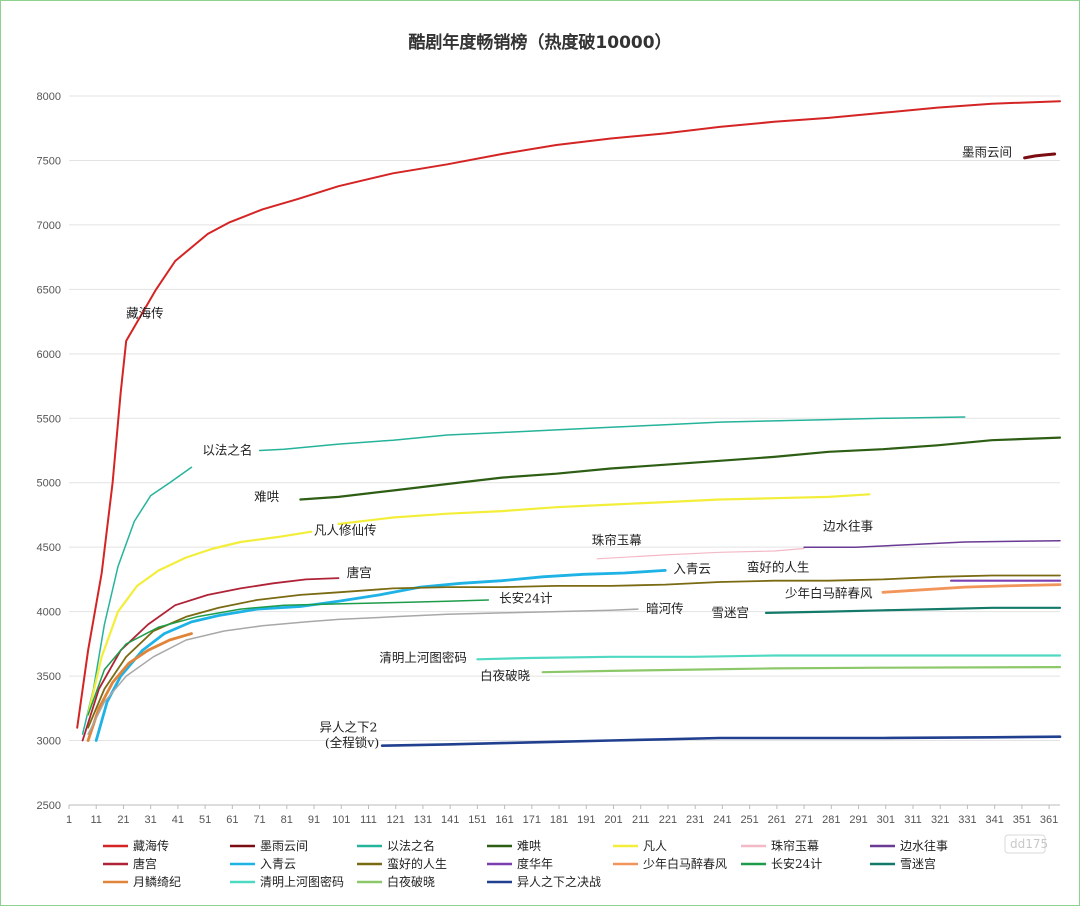  What do you see at coordinates (858, 820) in the screenshot?
I see `x-tick-label: 291` at bounding box center [858, 820].